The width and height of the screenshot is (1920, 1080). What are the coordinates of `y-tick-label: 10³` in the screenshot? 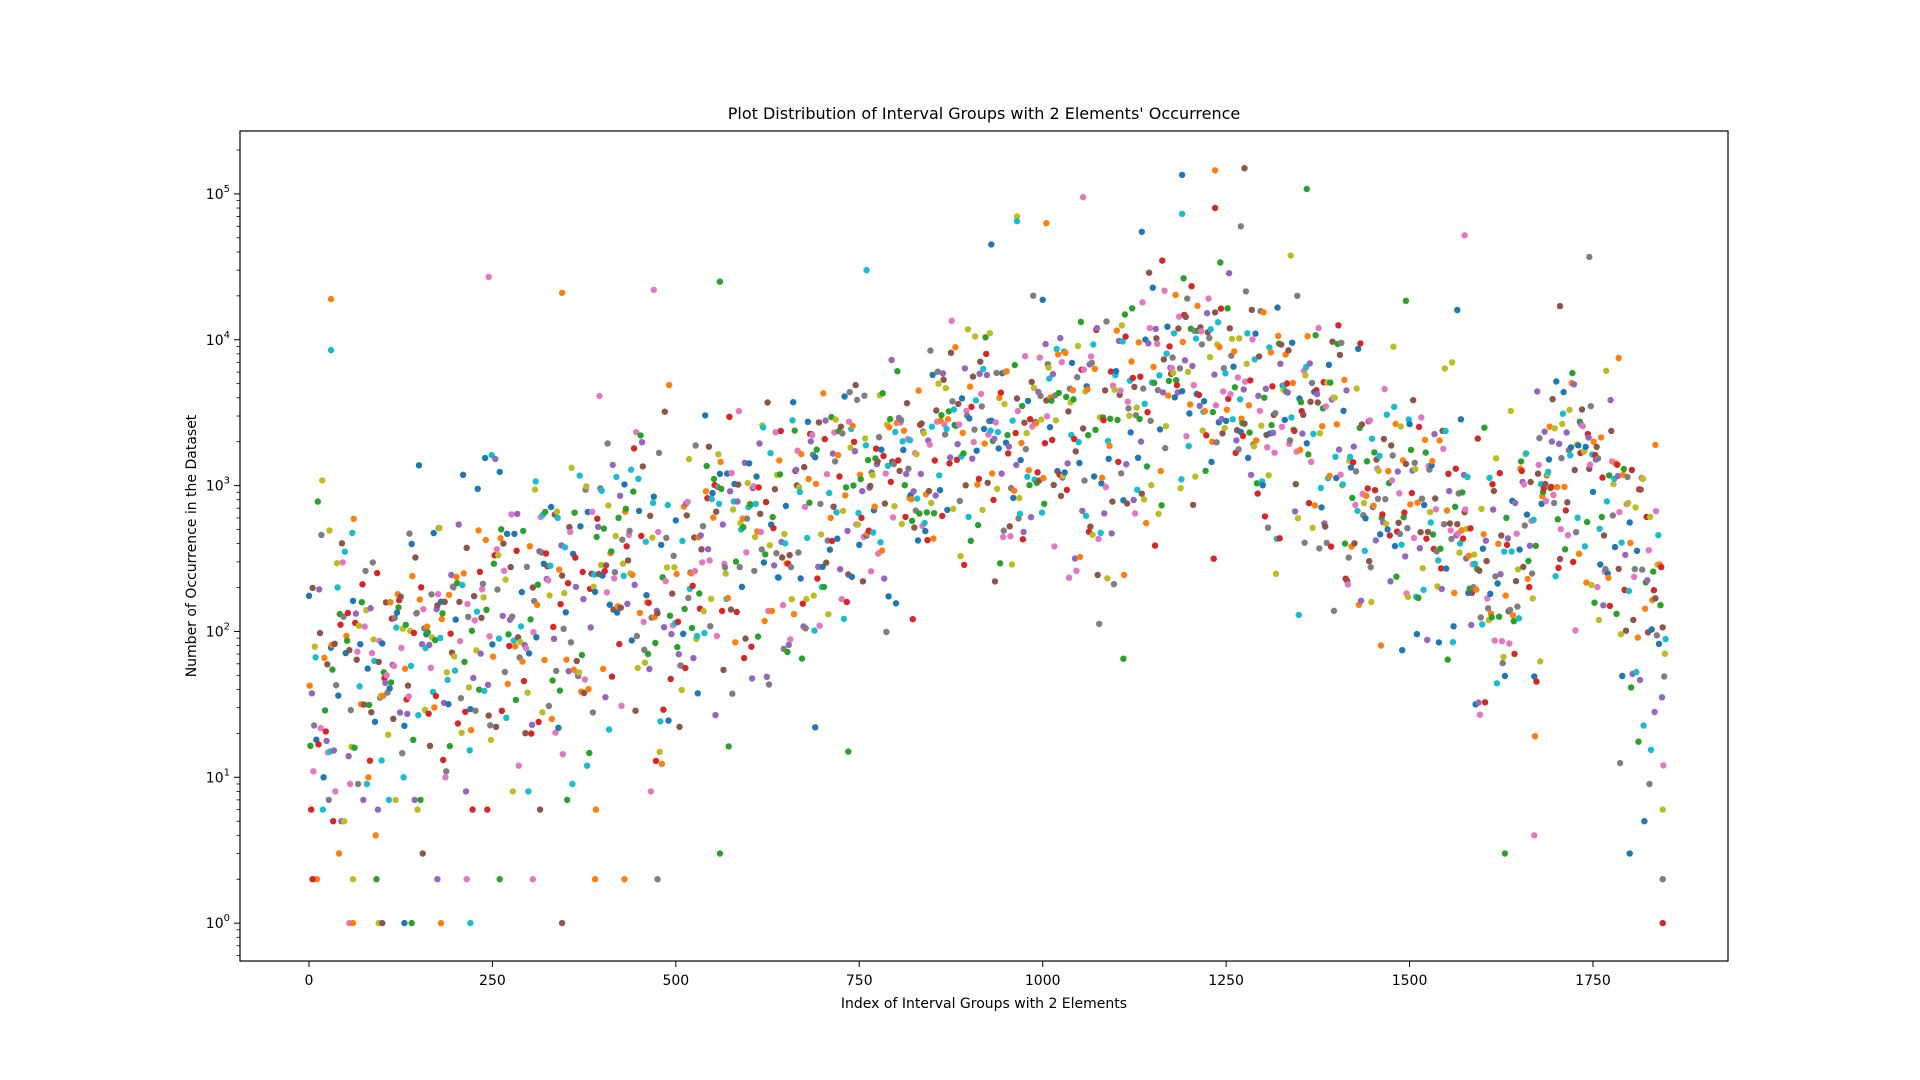 It's located at (218, 485).